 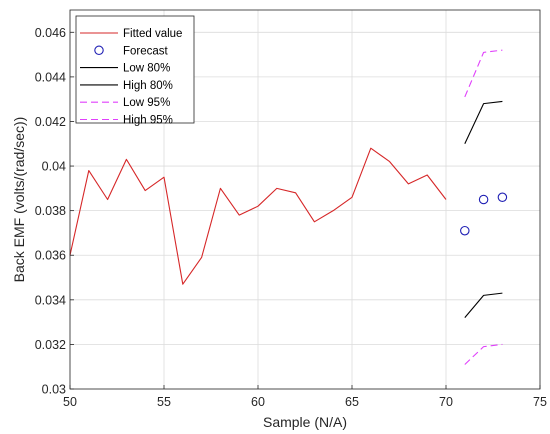 I want to click on x-tick-label: 50, so click(x=70, y=402).